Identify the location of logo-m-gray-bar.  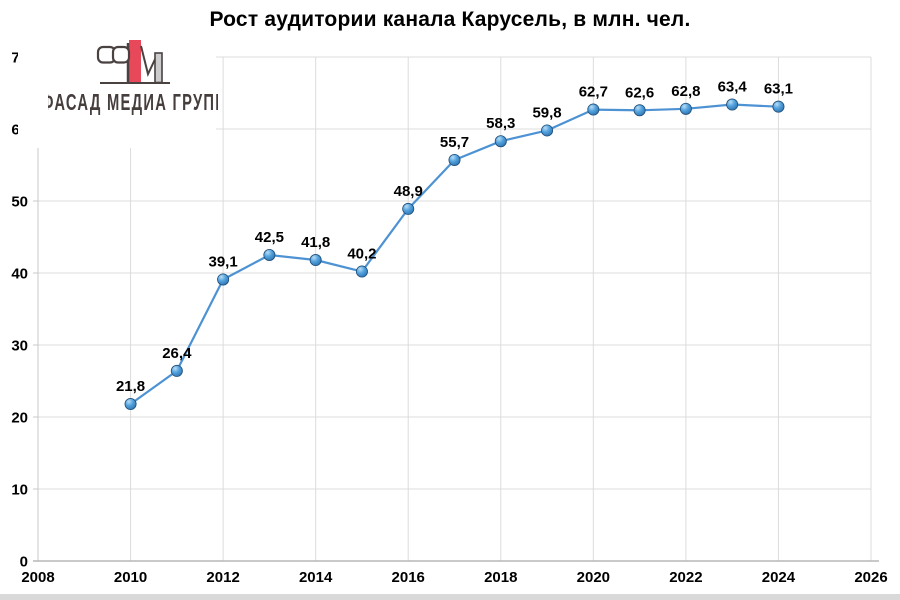
(158, 68).